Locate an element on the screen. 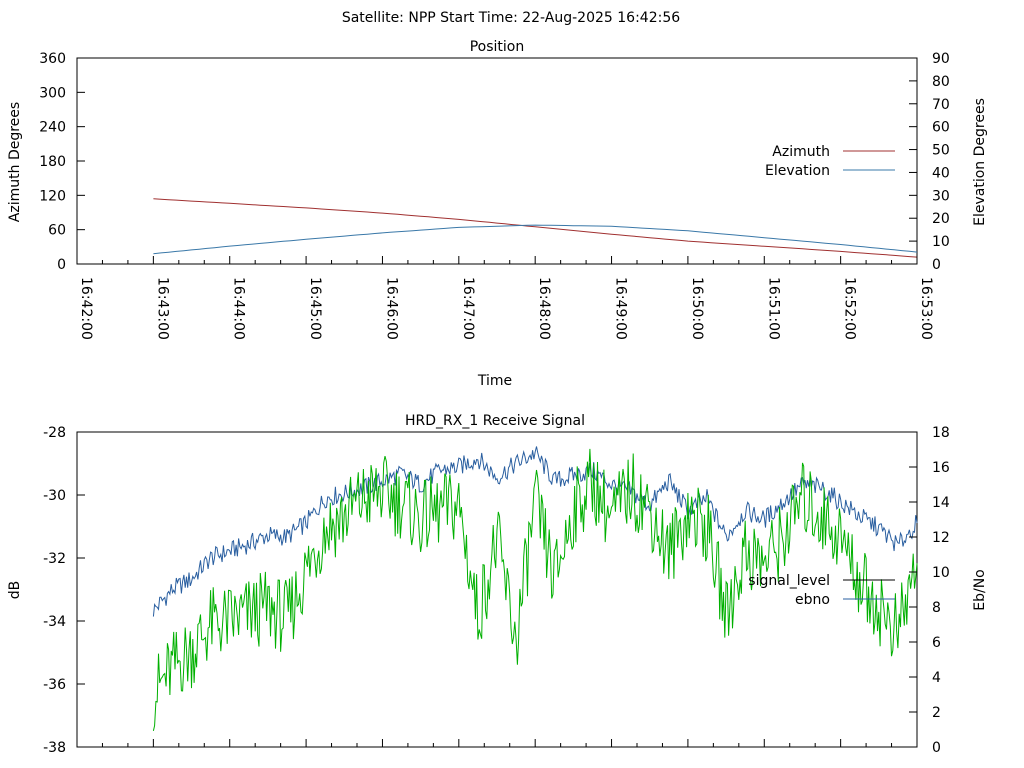 This screenshot has height=768, width=1024. y2-tick-label: 6 is located at coordinates (936, 643).